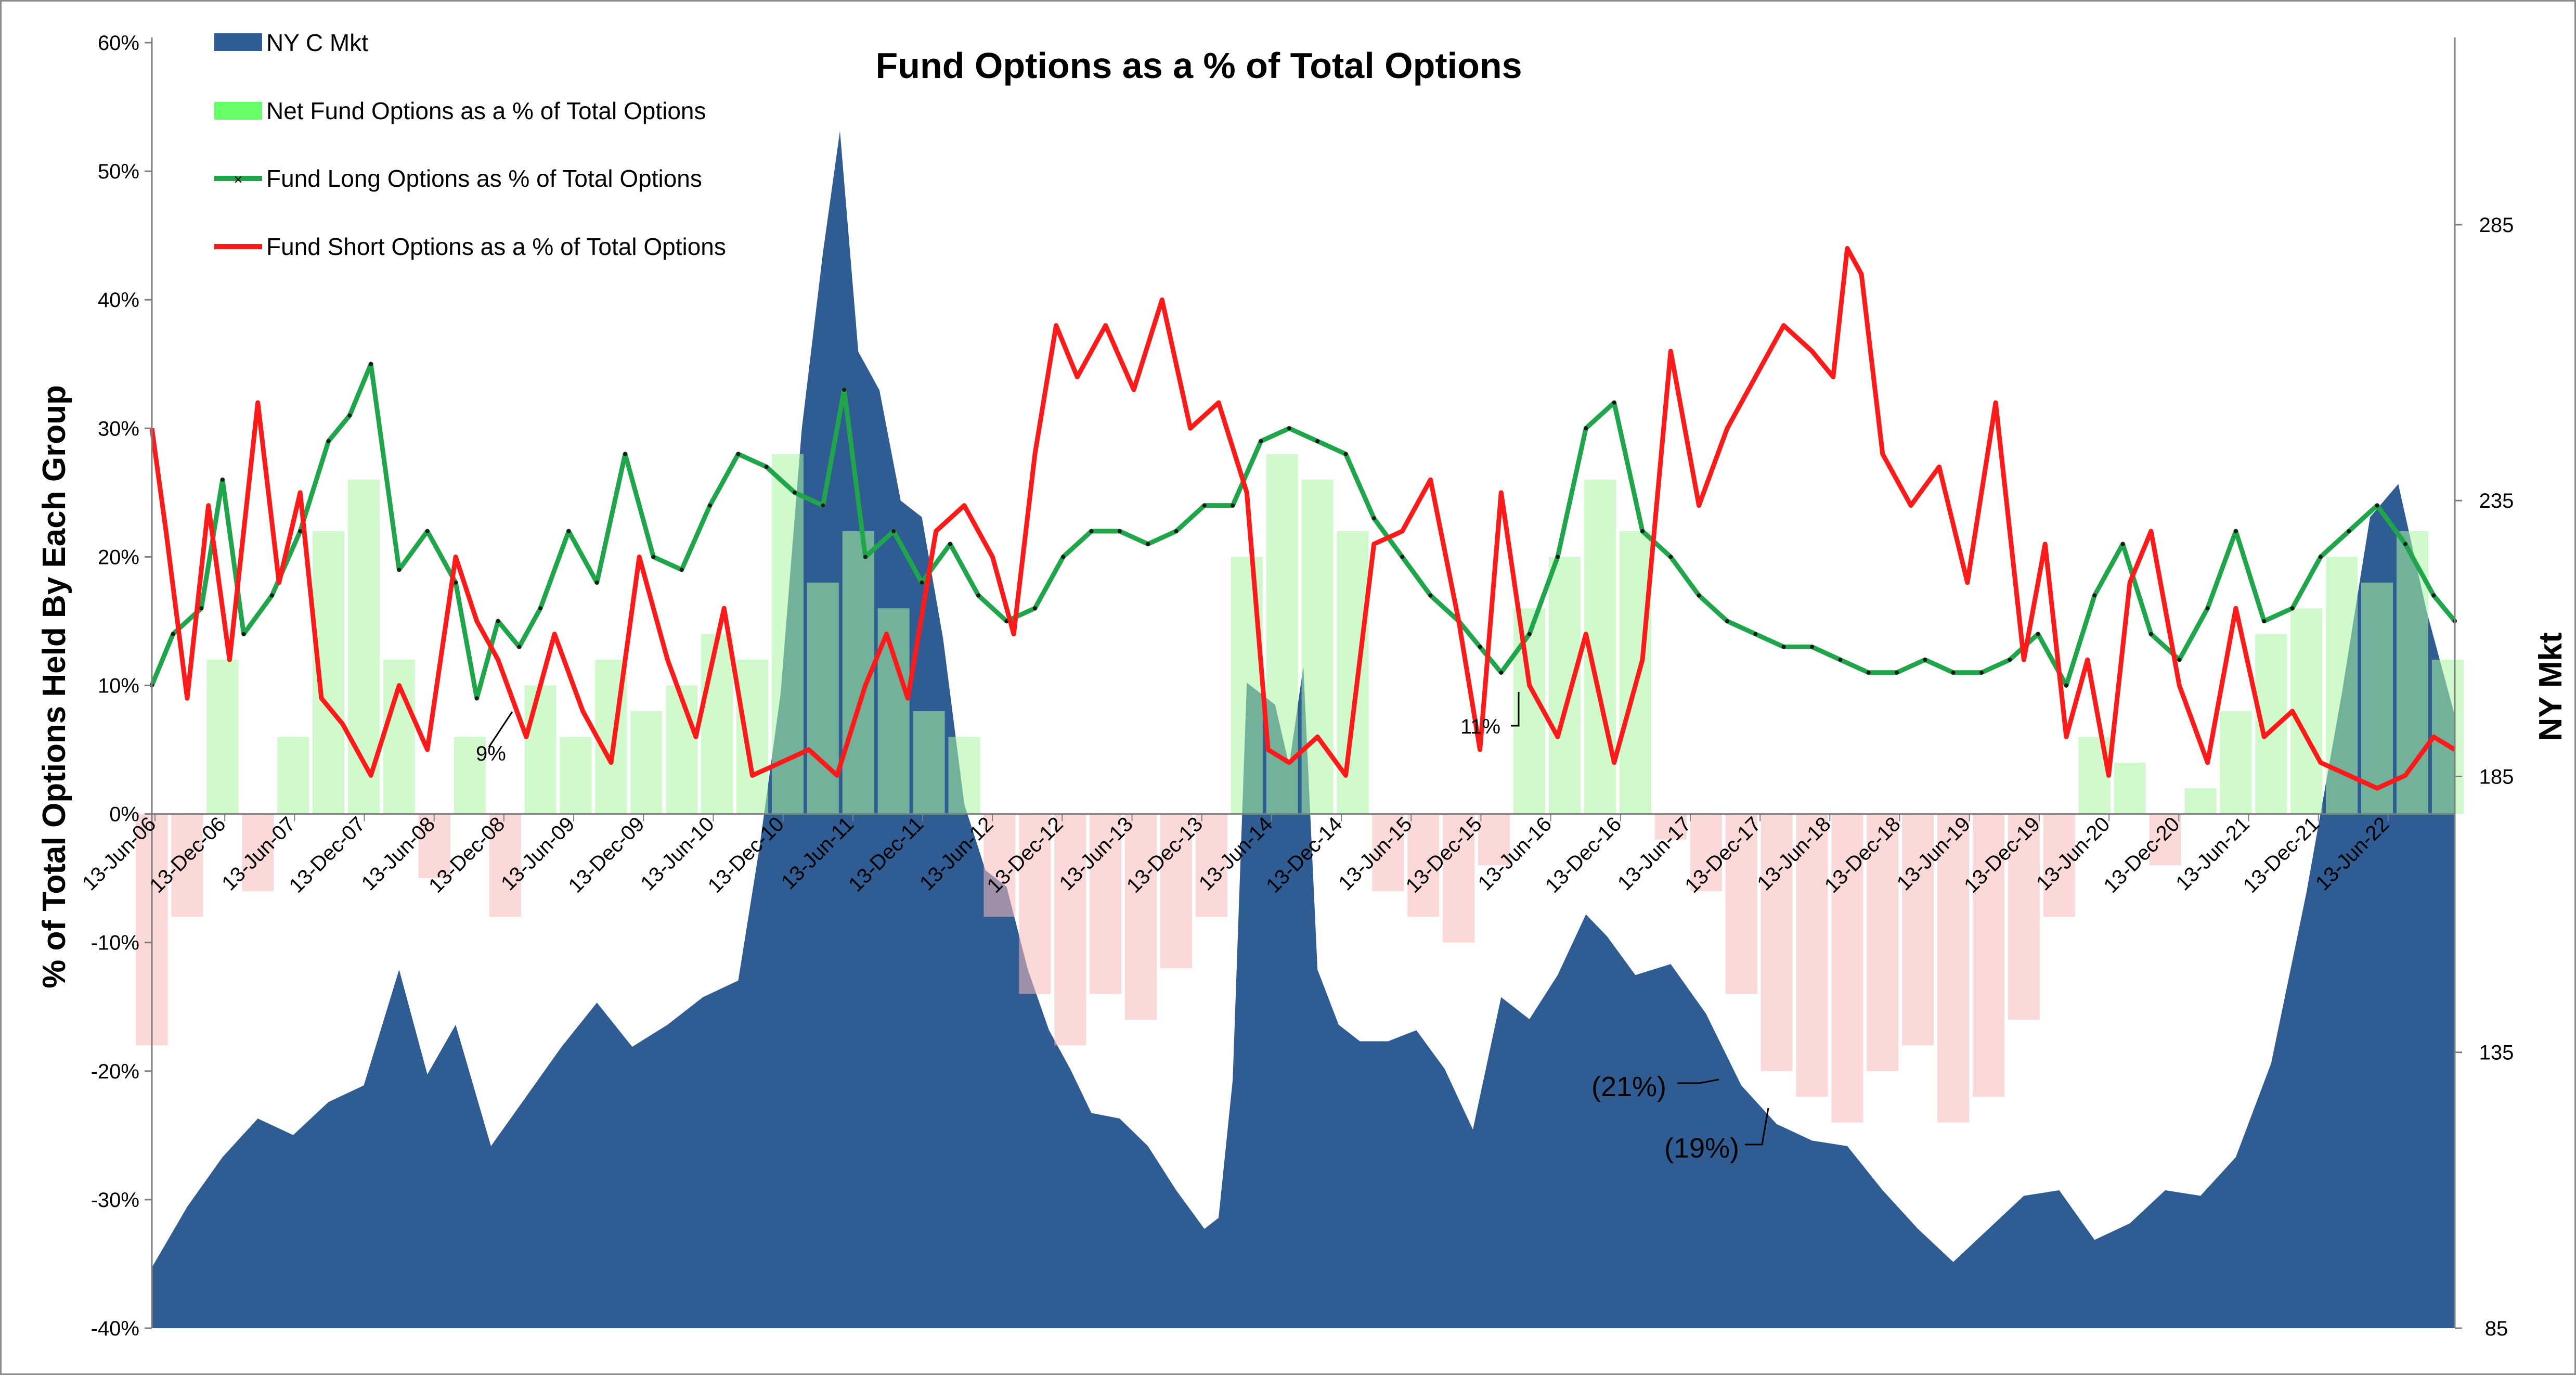 The height and width of the screenshot is (1375, 2576). Describe the element at coordinates (1757, 1127) in the screenshot. I see `annotation-leader-19pct` at that location.